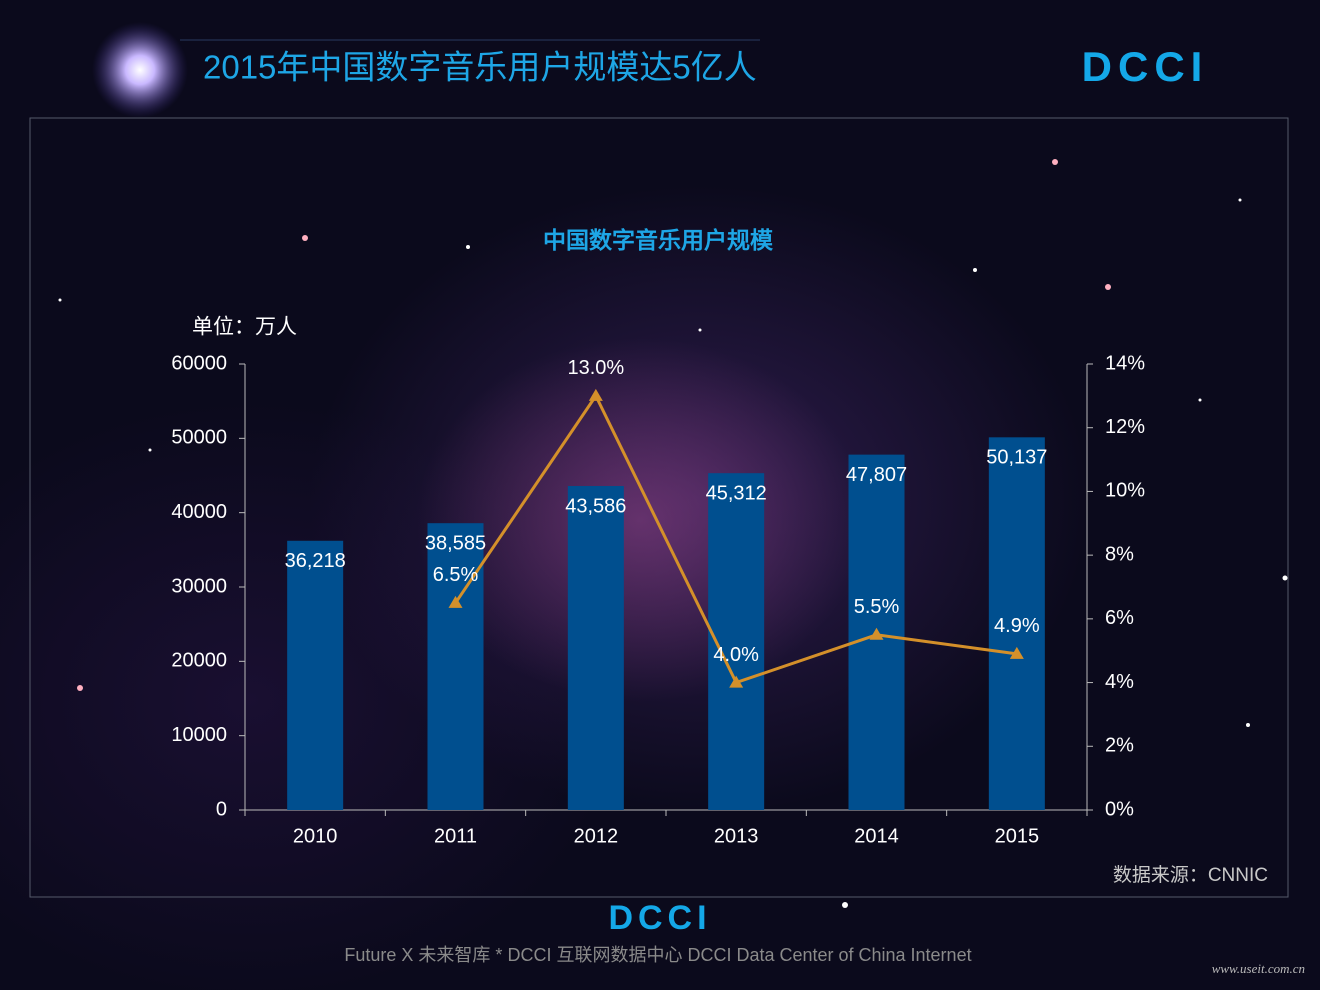 The image size is (1320, 990). Describe the element at coordinates (876, 836) in the screenshot. I see `x-tick-label: 2014` at that location.